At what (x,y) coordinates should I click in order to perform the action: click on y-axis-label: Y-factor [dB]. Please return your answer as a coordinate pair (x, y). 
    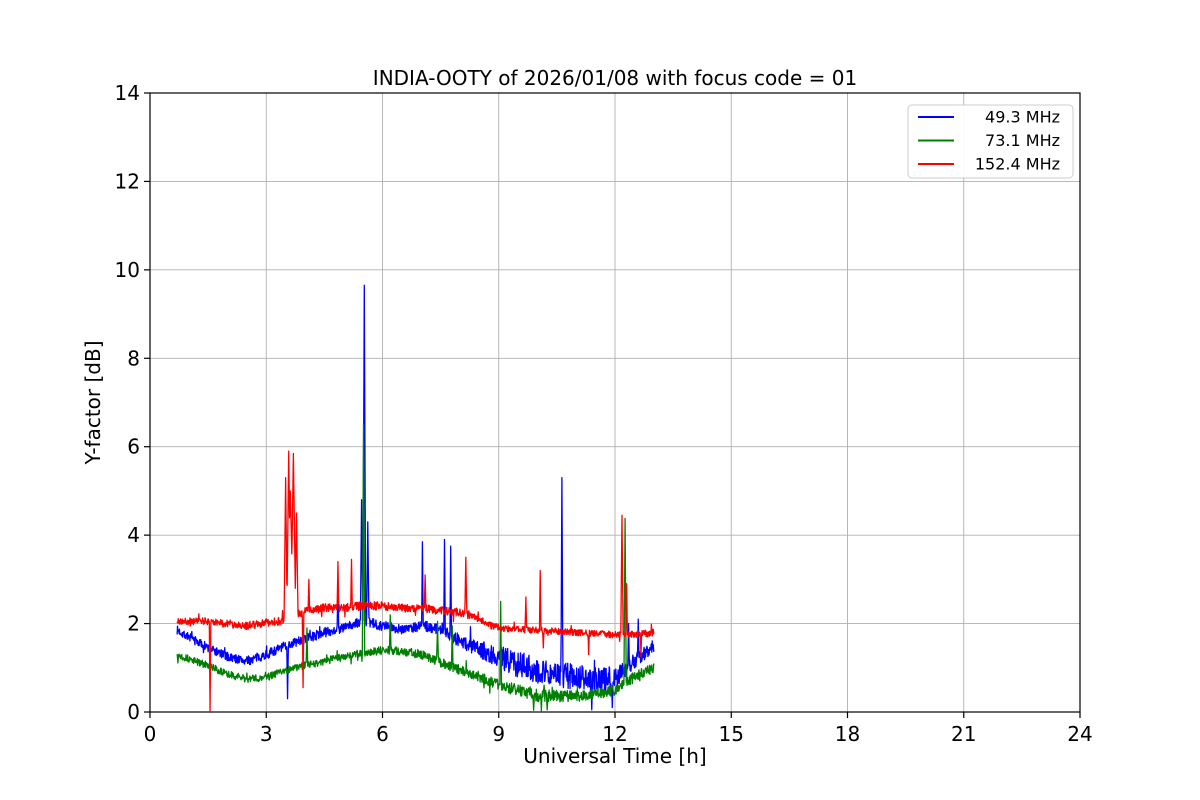
    Looking at the image, I should click on (93, 402).